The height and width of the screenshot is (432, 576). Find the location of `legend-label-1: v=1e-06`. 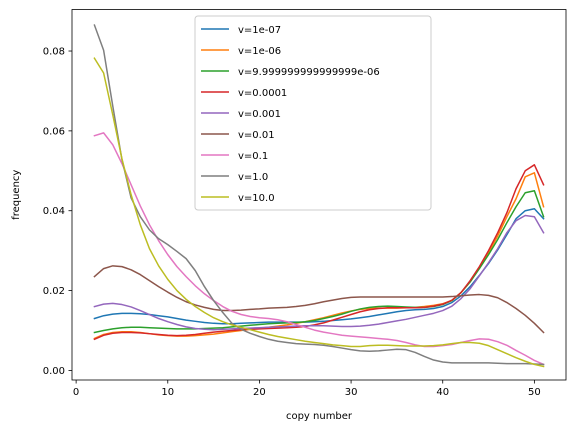

legend-label-1: v=1e-06 is located at coordinates (259, 51).